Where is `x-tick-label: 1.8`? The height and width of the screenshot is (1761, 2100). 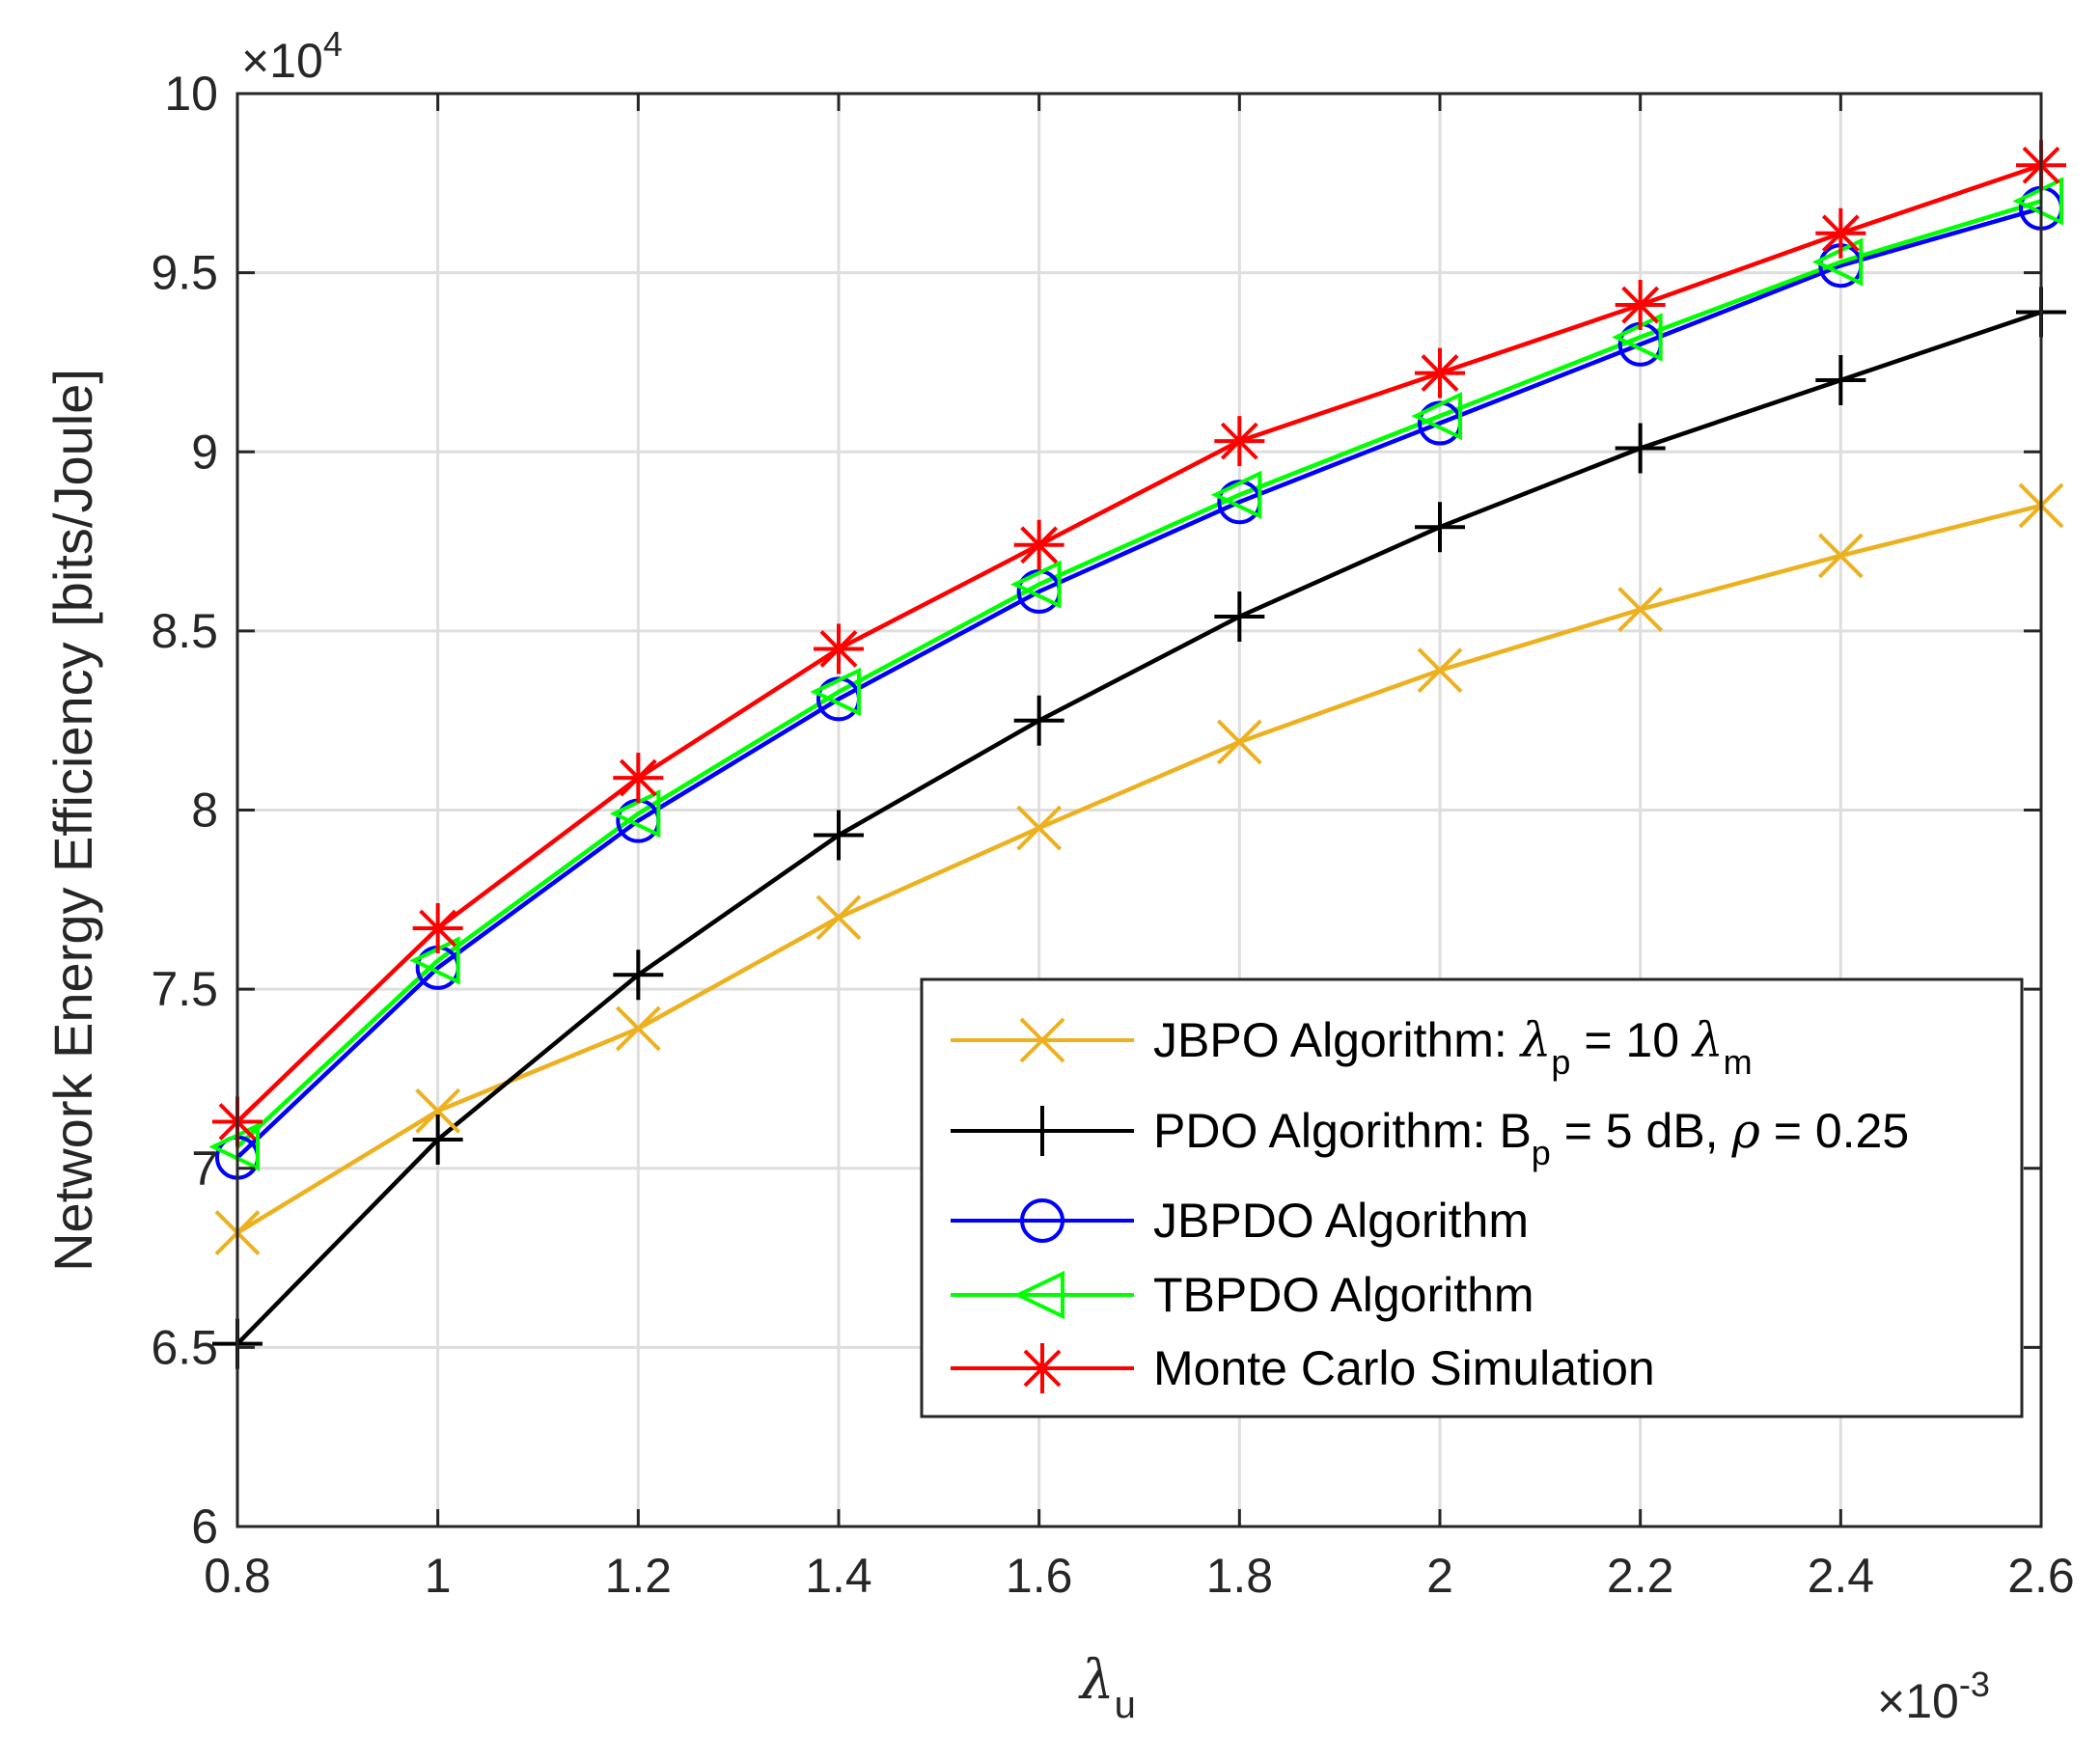 x-tick-label: 1.8 is located at coordinates (1240, 1576).